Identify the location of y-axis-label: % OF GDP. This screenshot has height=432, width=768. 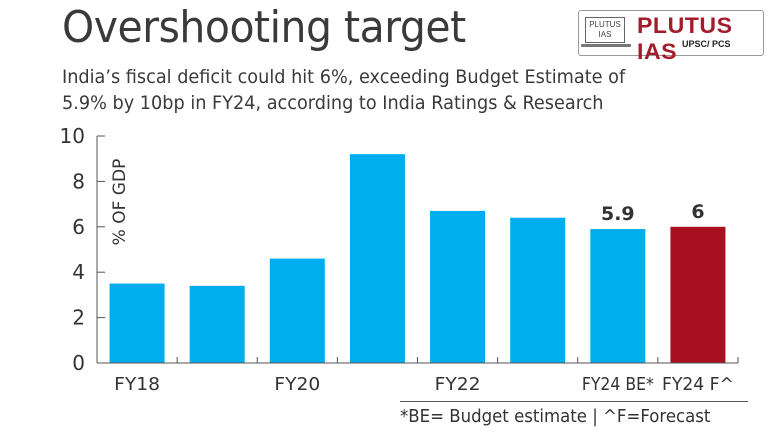
(120, 202).